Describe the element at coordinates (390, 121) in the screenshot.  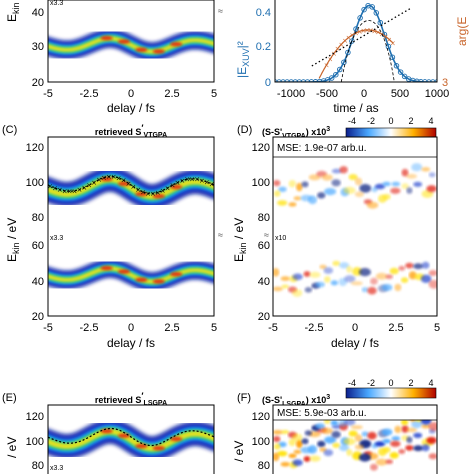
I see `panel-d-cbar-tick-2: 0` at that location.